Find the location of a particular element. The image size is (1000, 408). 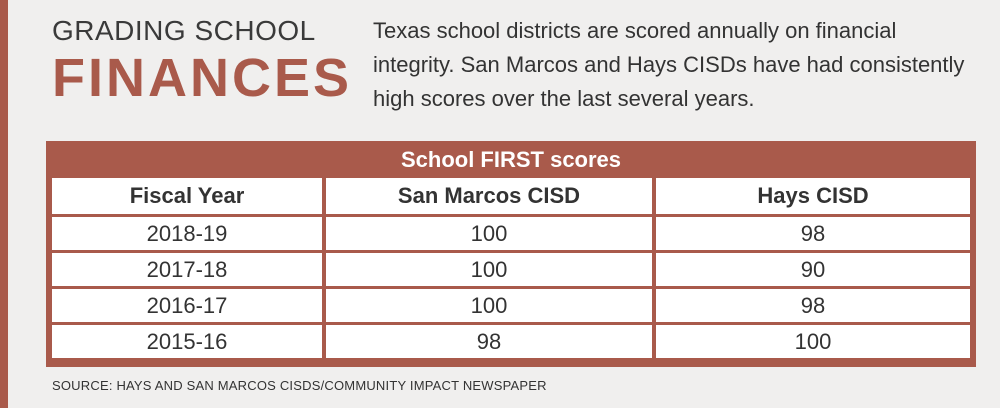

table-header-row: Fiscal Year San Marcos CISD Hays CISD is located at coordinates (511, 196).